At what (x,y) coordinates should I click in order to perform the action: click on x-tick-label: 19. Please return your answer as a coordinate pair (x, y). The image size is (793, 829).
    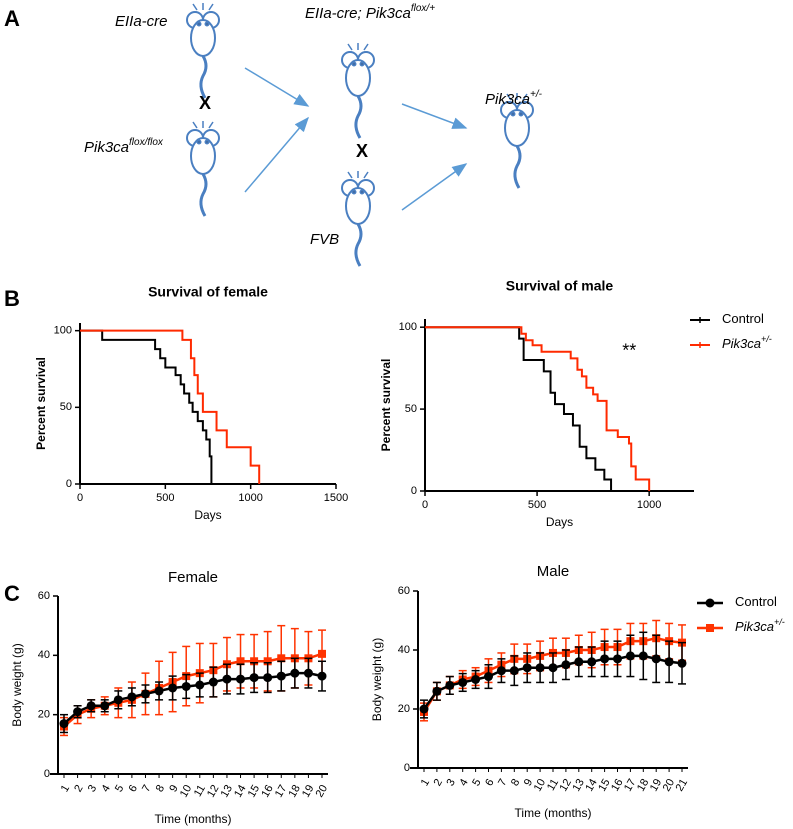
    Looking at the image, I should click on (656, 785).